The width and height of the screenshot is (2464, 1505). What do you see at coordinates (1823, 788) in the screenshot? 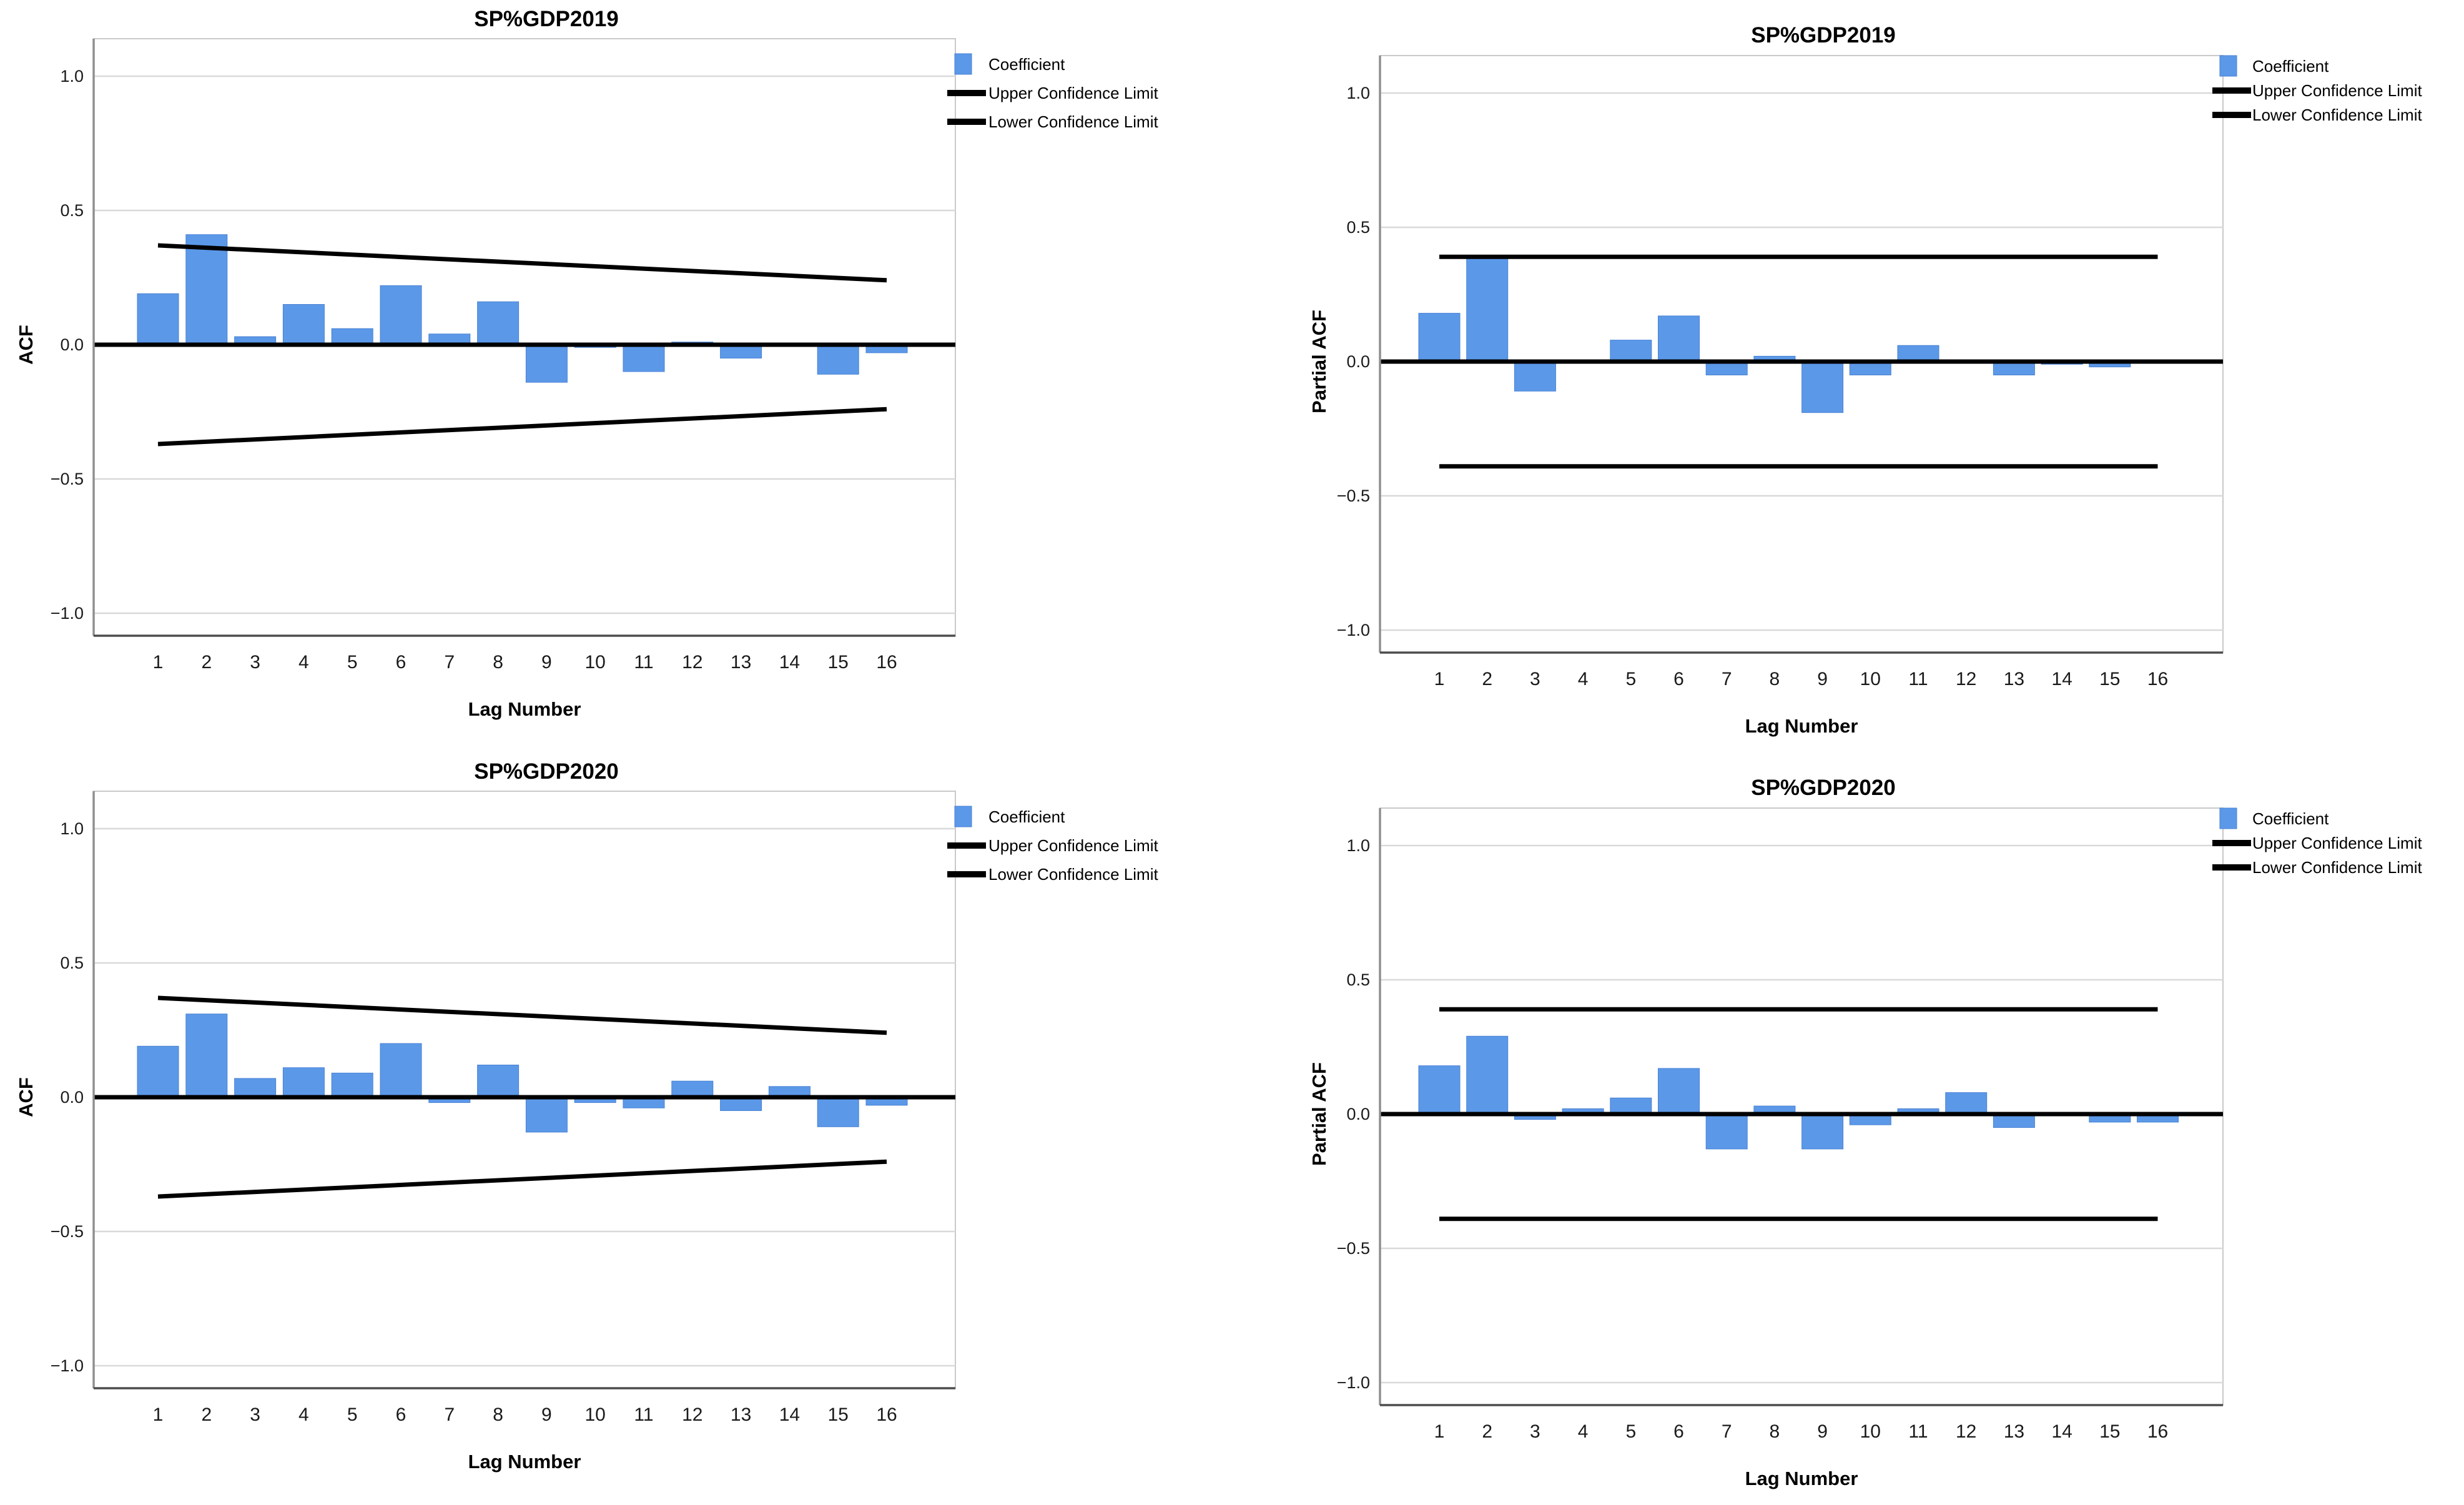
I see `chart-title: SP%GDP2020` at bounding box center [1823, 788].